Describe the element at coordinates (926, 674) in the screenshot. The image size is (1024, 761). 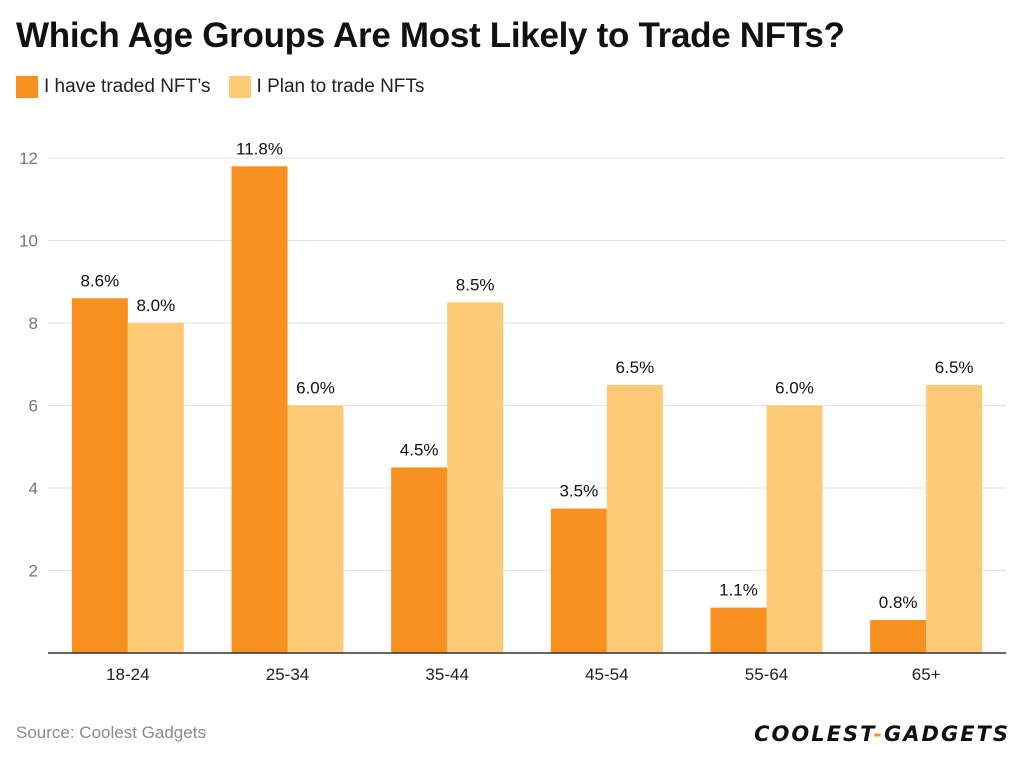
I see `x-tick-label: 65+` at that location.